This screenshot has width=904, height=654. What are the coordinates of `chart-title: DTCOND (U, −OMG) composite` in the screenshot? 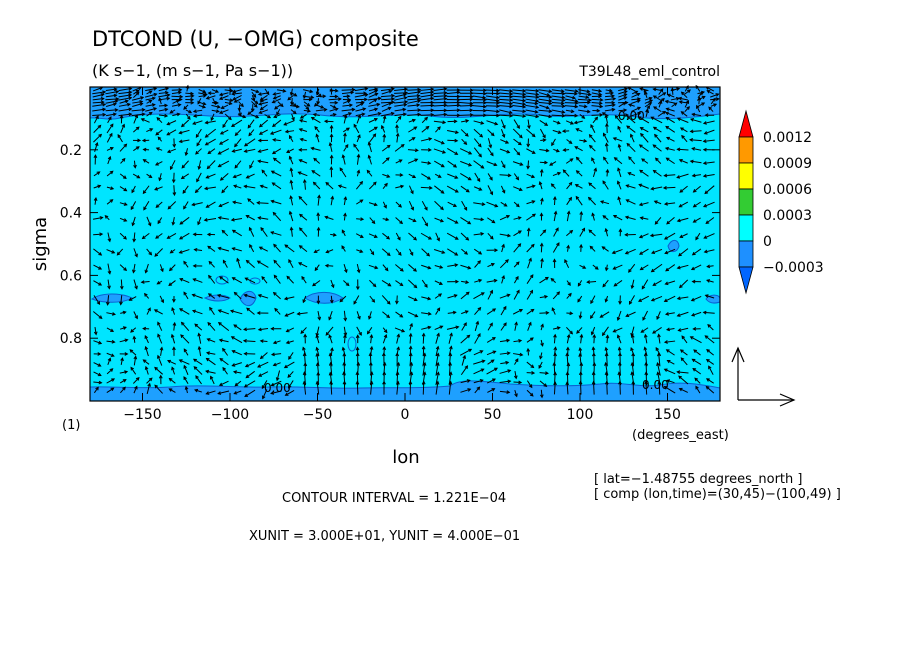 It's located at (255, 39).